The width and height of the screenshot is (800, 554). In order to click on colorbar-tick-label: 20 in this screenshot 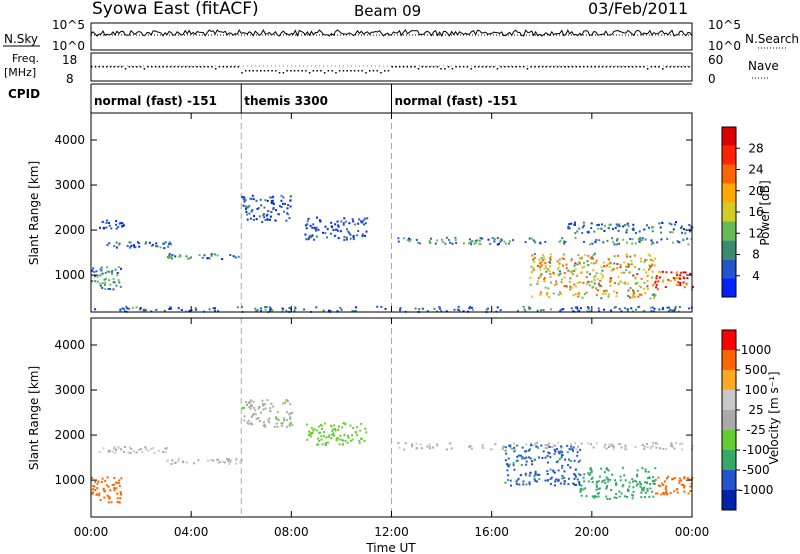, I will do `click(755, 191)`.